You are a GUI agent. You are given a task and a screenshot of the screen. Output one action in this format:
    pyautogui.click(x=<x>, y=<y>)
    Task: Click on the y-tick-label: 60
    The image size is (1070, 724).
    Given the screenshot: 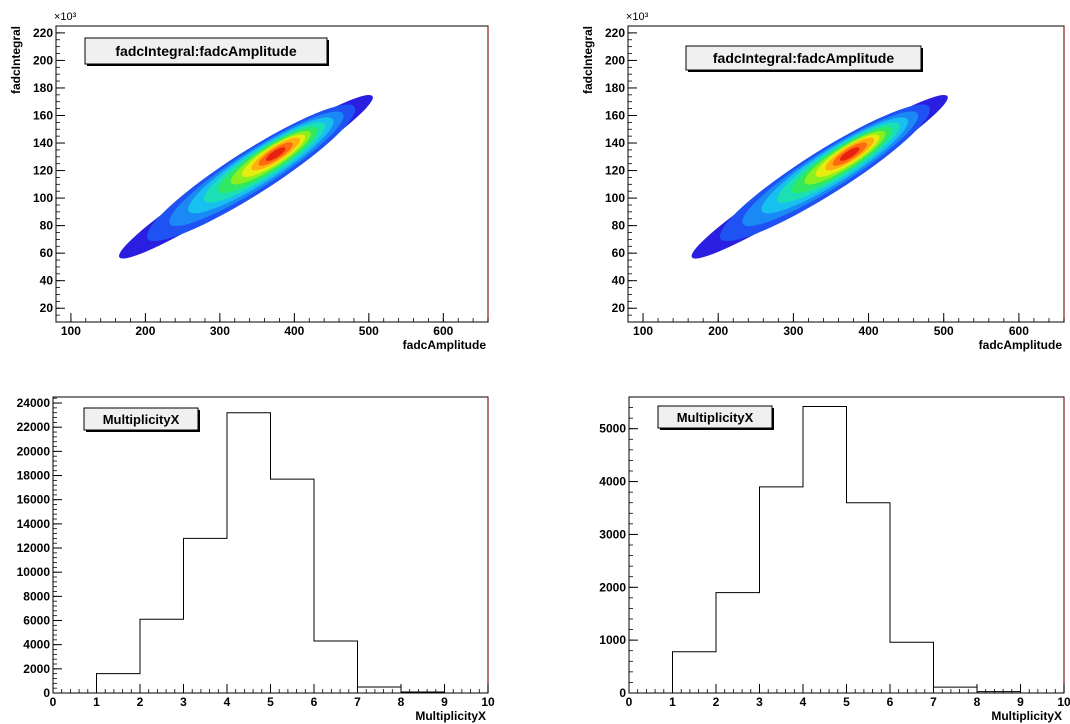 What is the action you would take?
    pyautogui.click(x=47, y=253)
    